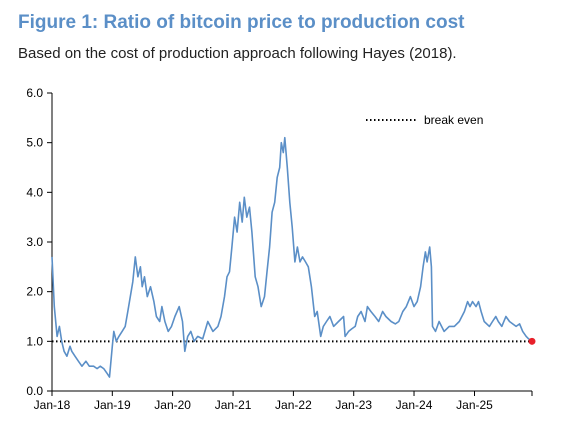 The width and height of the screenshot is (570, 426). Describe the element at coordinates (34, 341) in the screenshot. I see `y-tick-label: 1.0` at that location.